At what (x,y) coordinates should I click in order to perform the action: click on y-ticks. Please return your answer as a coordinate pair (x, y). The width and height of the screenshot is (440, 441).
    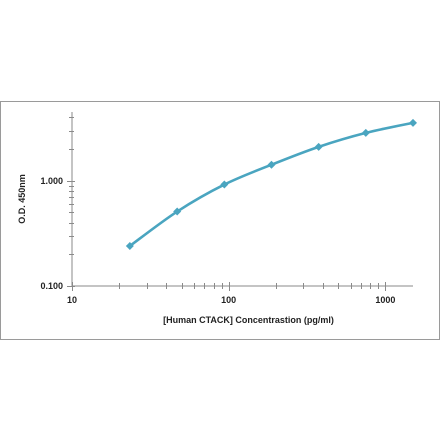
    Looking at the image, I should click on (71, 202).